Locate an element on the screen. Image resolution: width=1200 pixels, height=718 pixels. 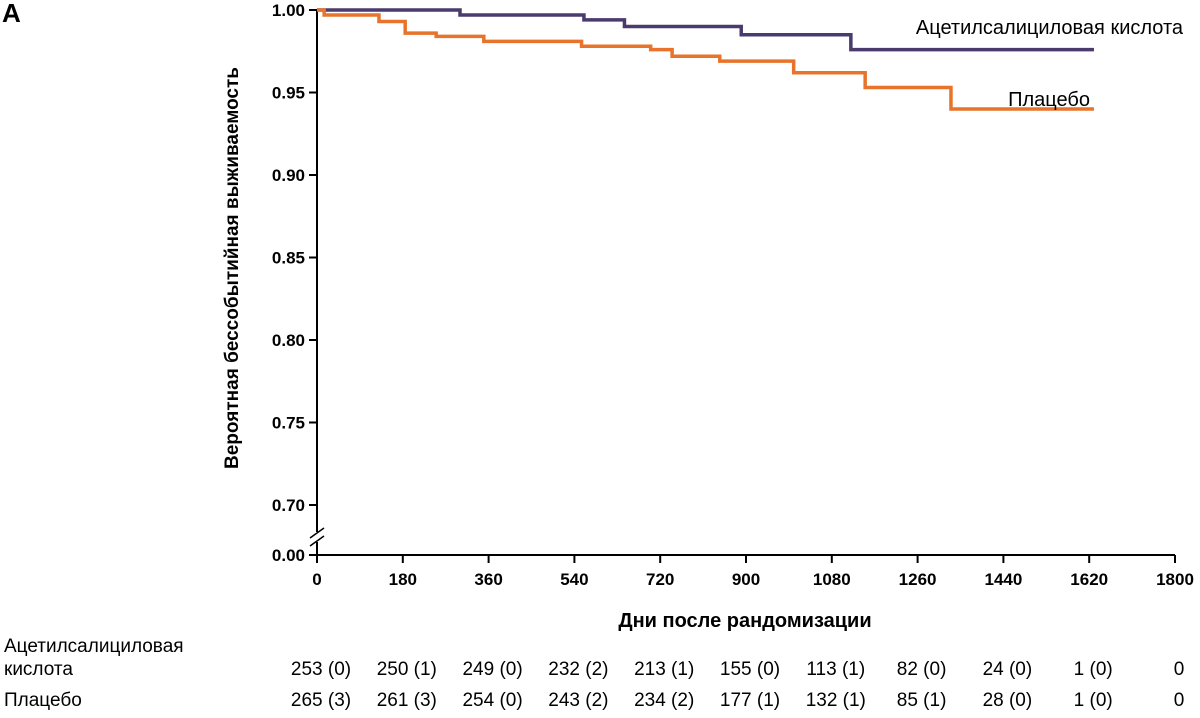
x-tick-label: 360 is located at coordinates (488, 579).